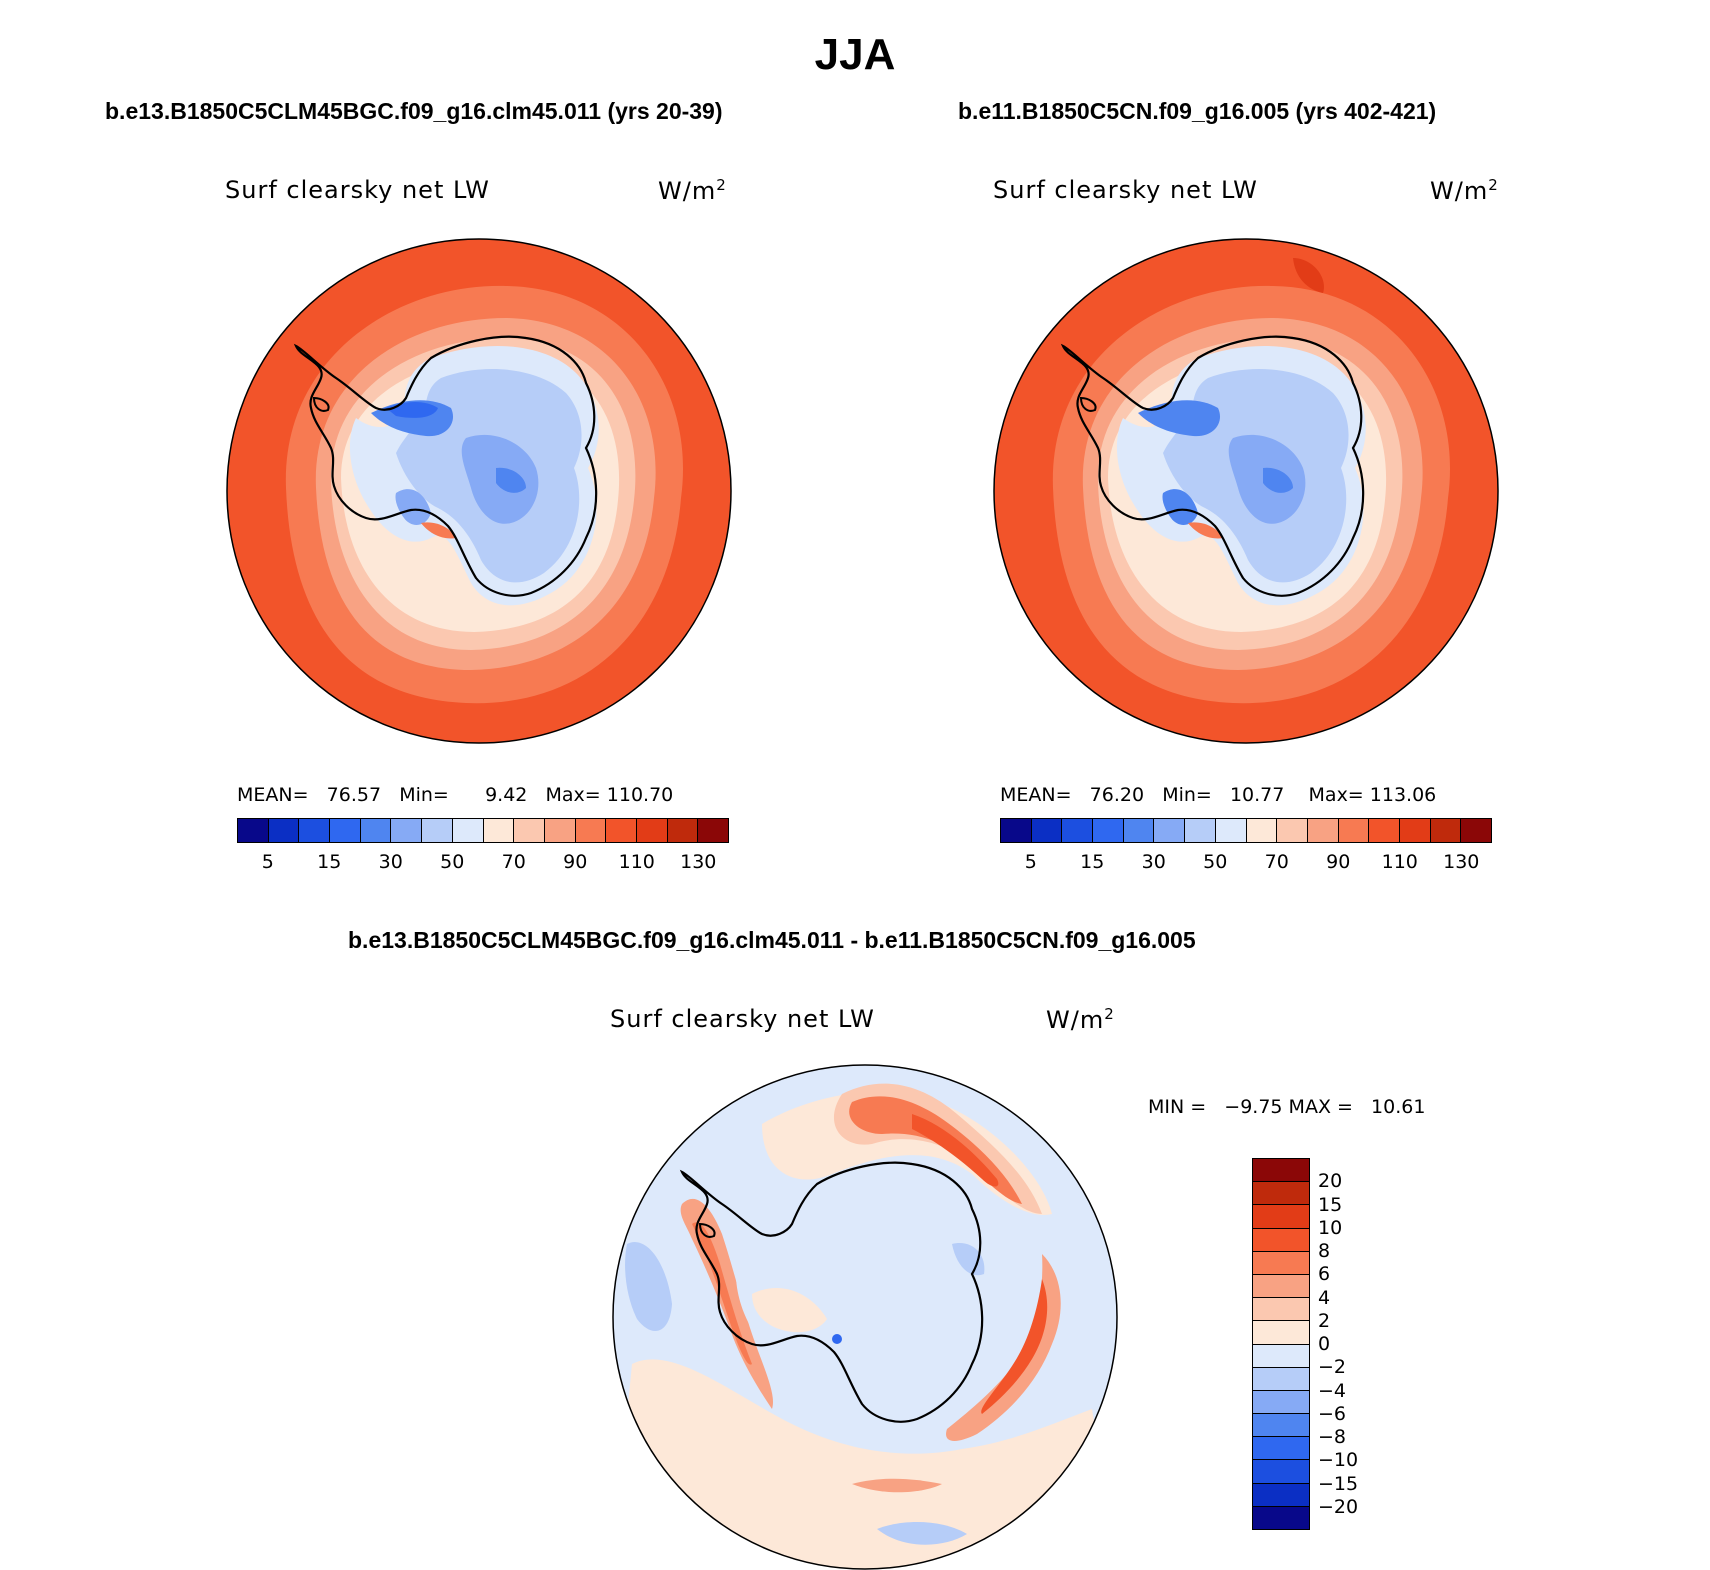 The width and height of the screenshot is (1710, 1570). I want to click on diff-variable-label: Surf clearsky net LW, so click(742, 1019).